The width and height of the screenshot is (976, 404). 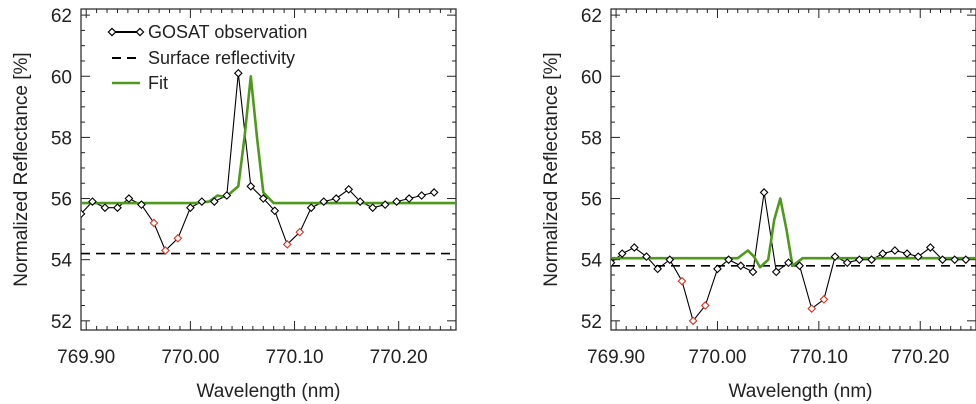 I want to click on plot-area, so click(x=793, y=257).